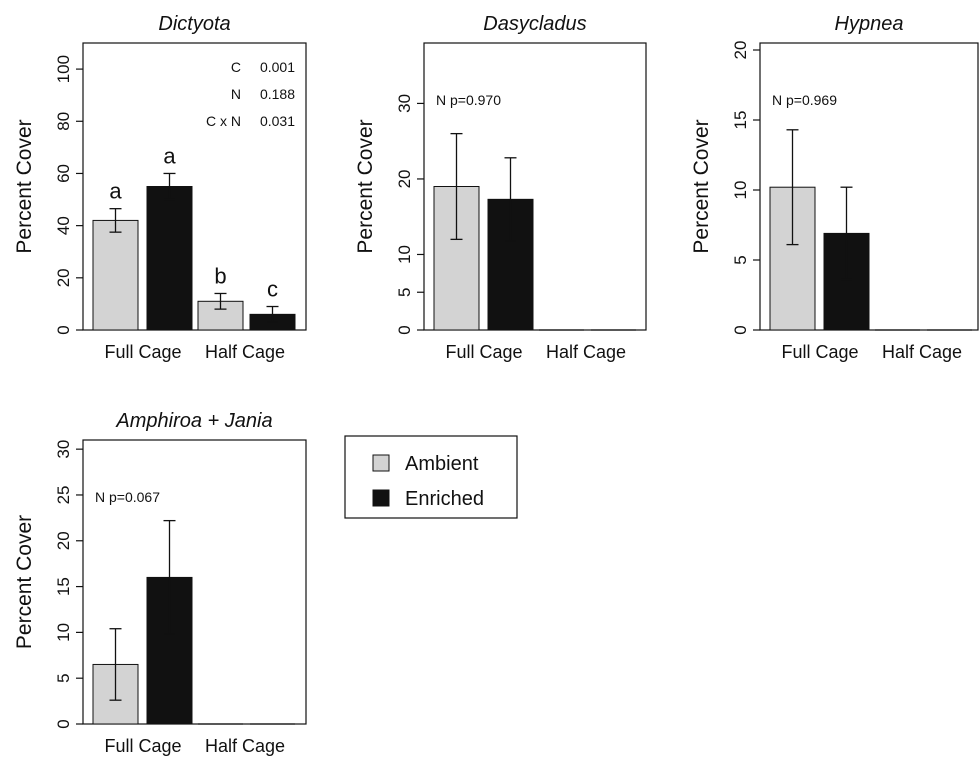 This screenshot has height=760, width=979. I want to click on stat-value: 0.031, so click(277, 121).